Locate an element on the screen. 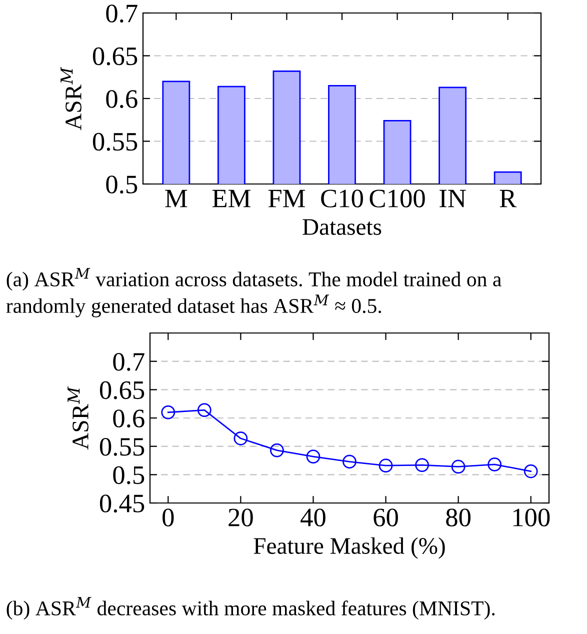  x-tick-label: 80 is located at coordinates (458, 517).